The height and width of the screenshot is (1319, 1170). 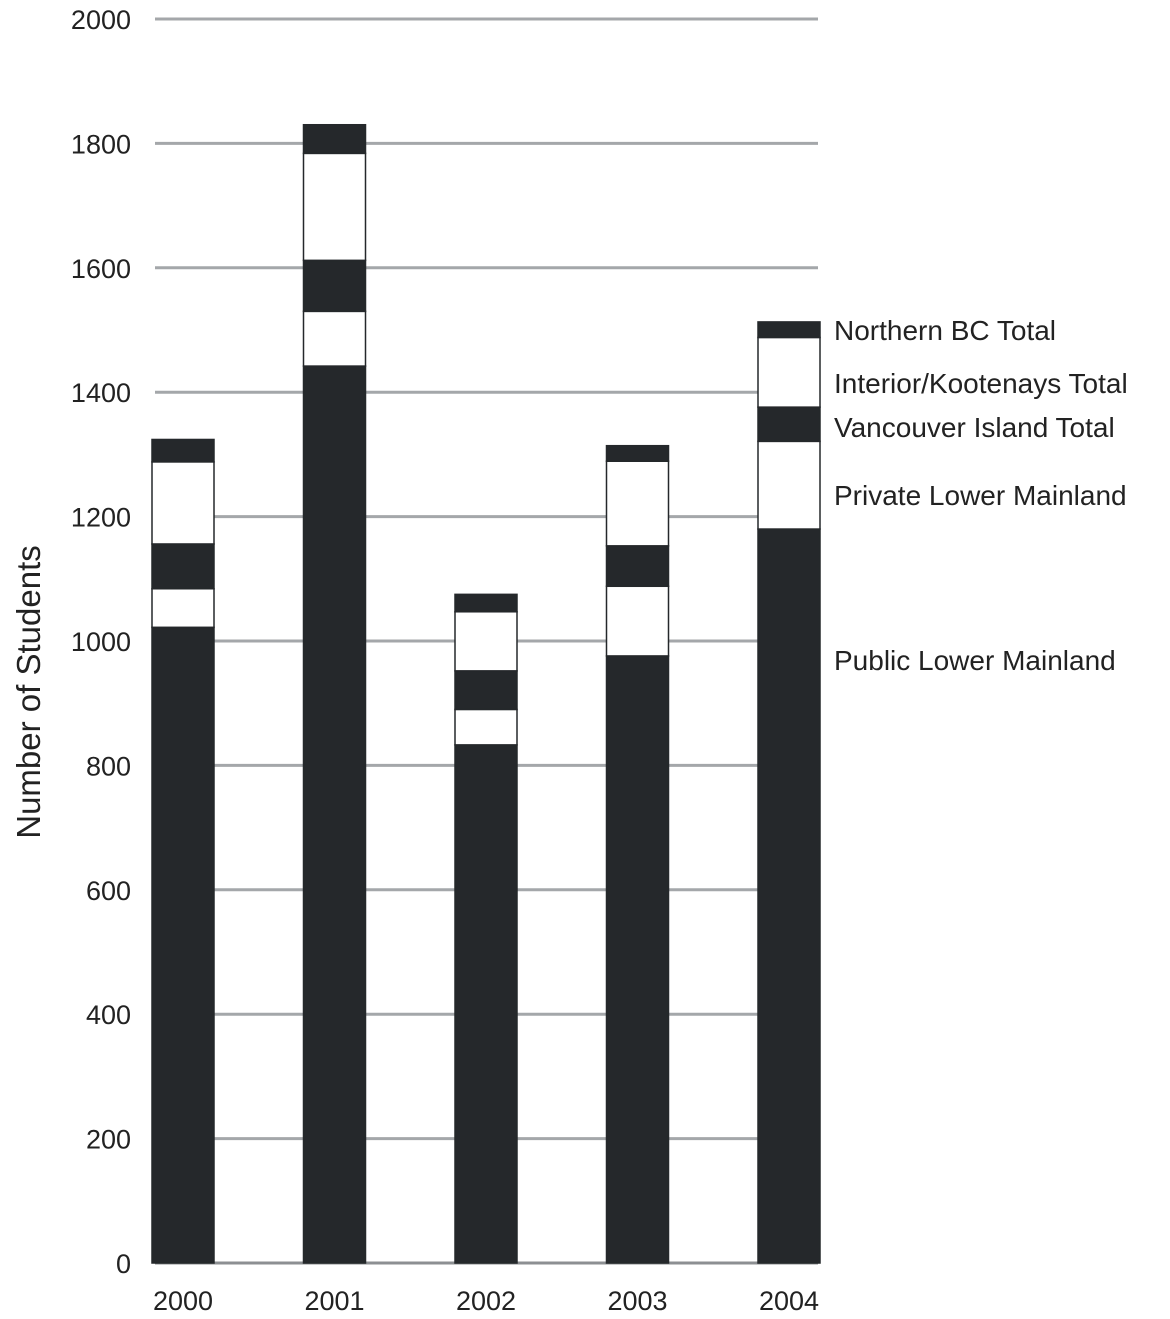 I want to click on y-tick-label: 800, so click(x=108, y=766).